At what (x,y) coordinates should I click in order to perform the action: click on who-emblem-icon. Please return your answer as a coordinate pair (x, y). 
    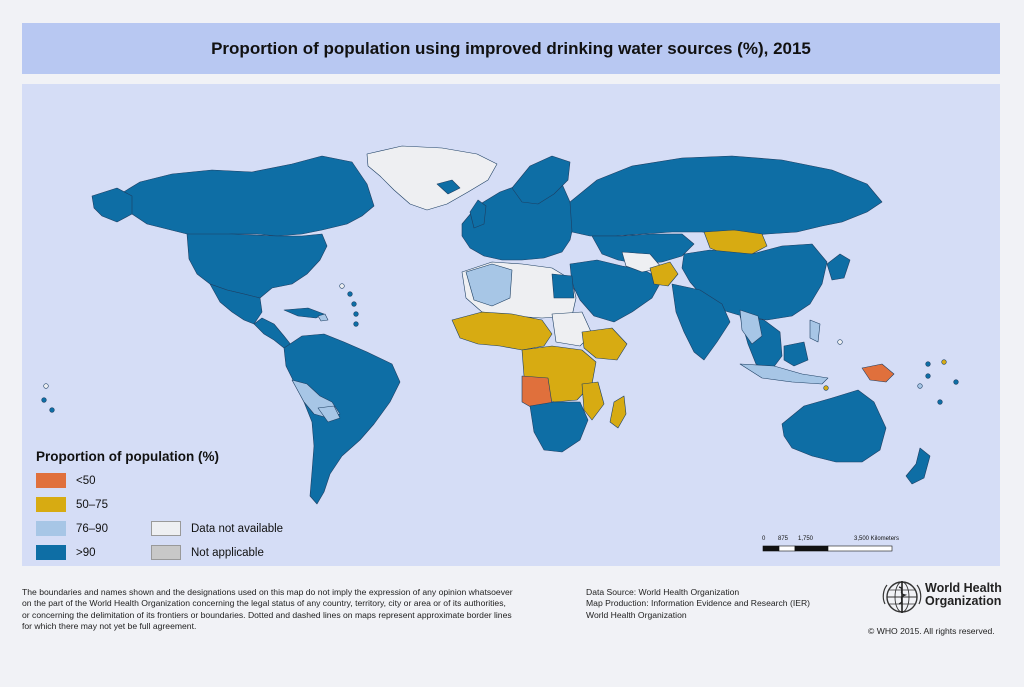
    Looking at the image, I should click on (902, 597).